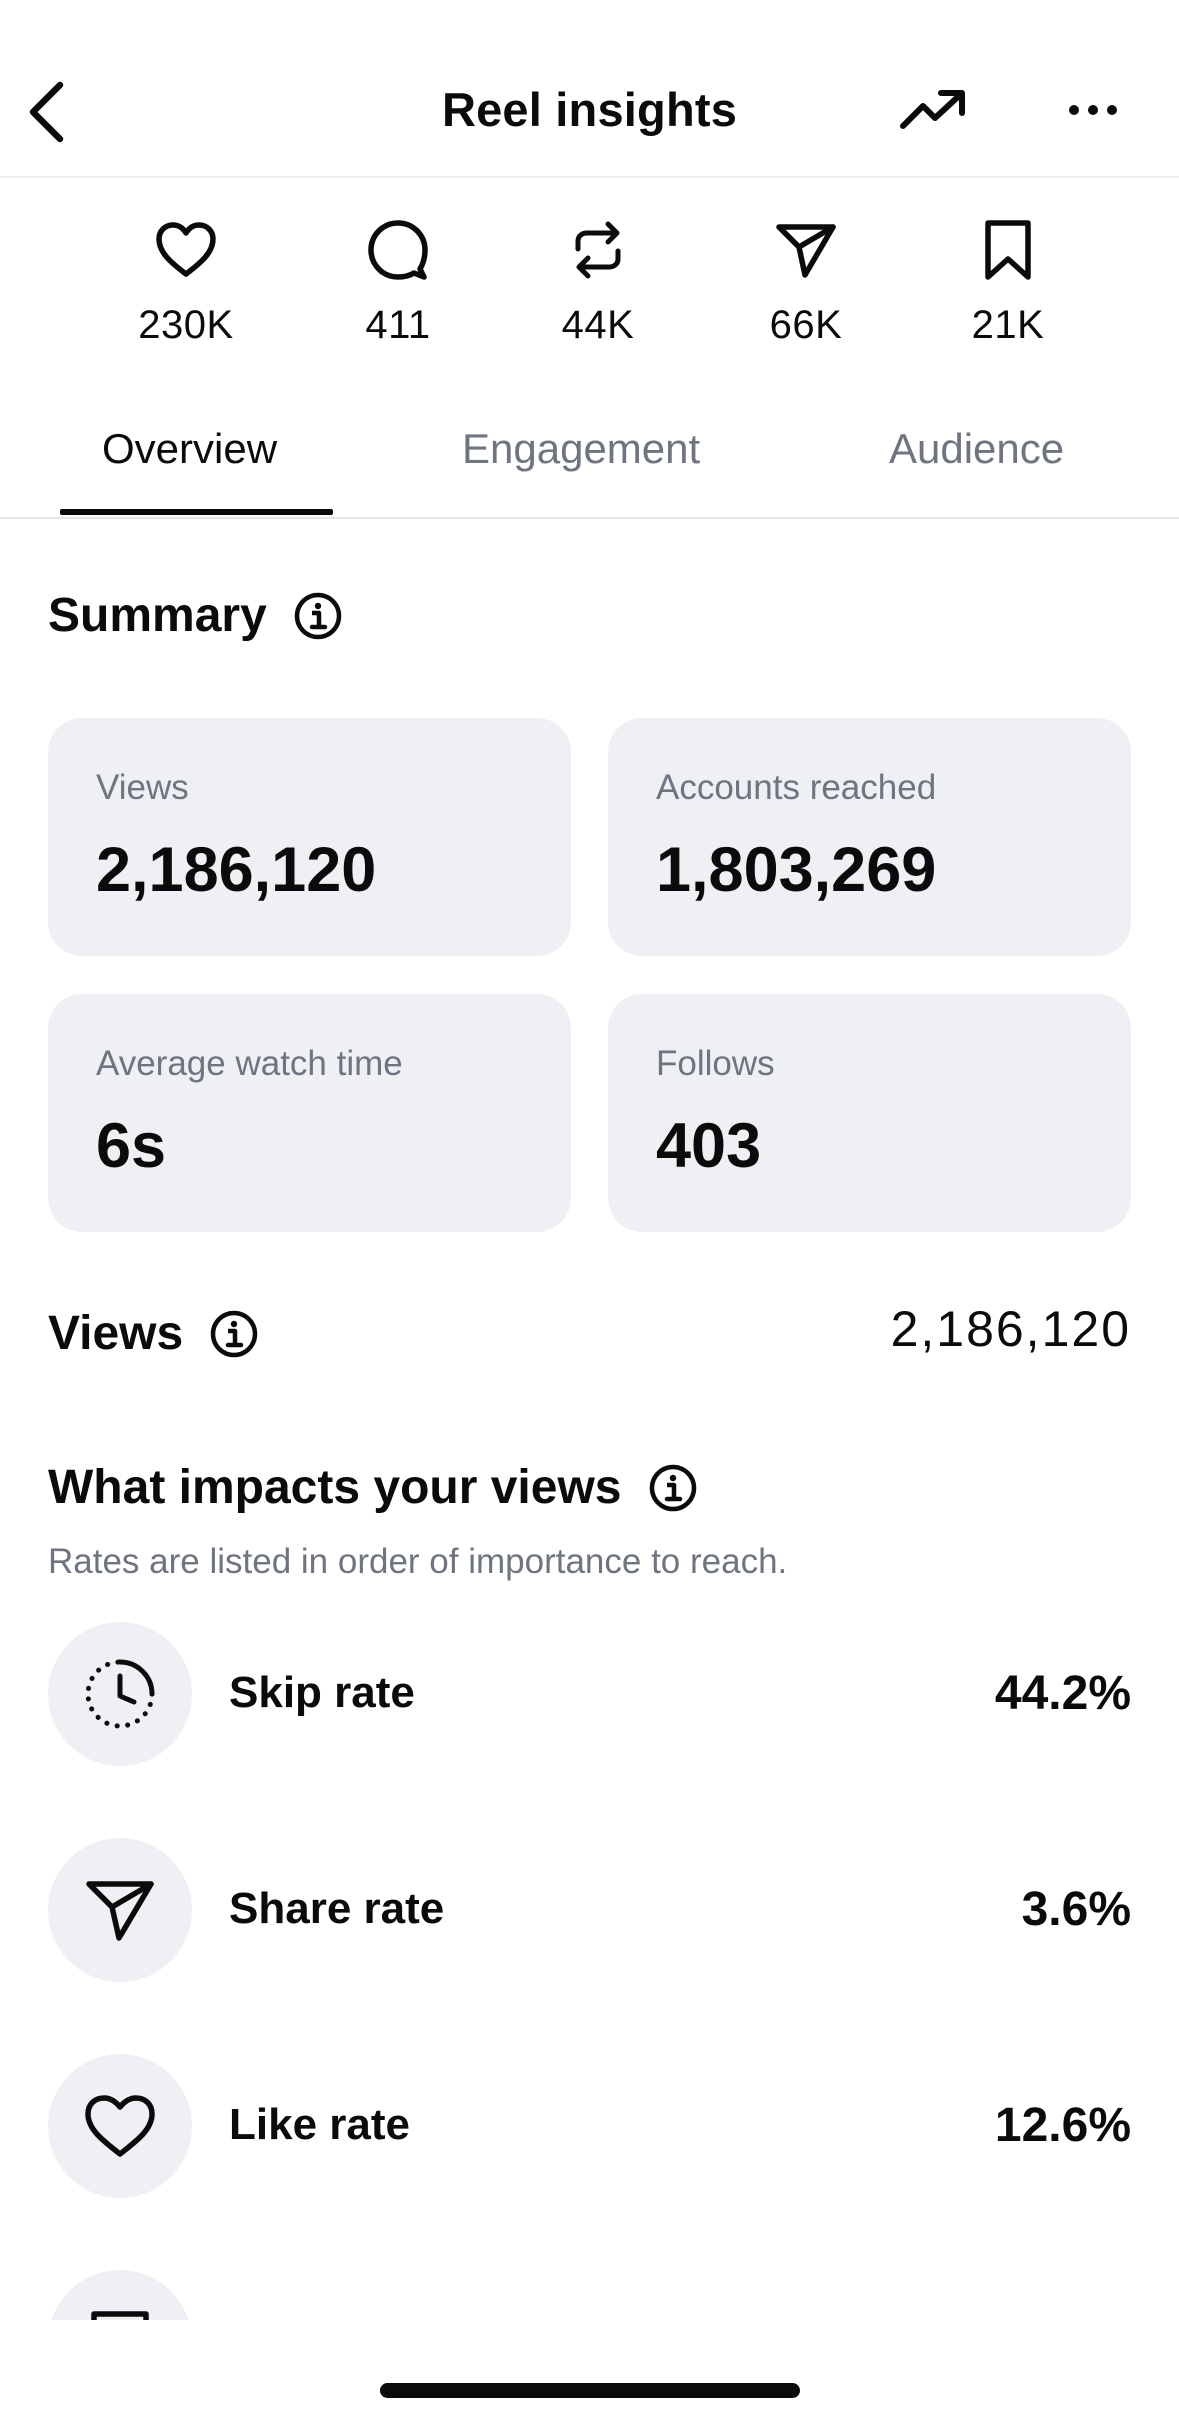 The height and width of the screenshot is (2424, 1179). What do you see at coordinates (131, 1146) in the screenshot?
I see `card-value: 6s` at bounding box center [131, 1146].